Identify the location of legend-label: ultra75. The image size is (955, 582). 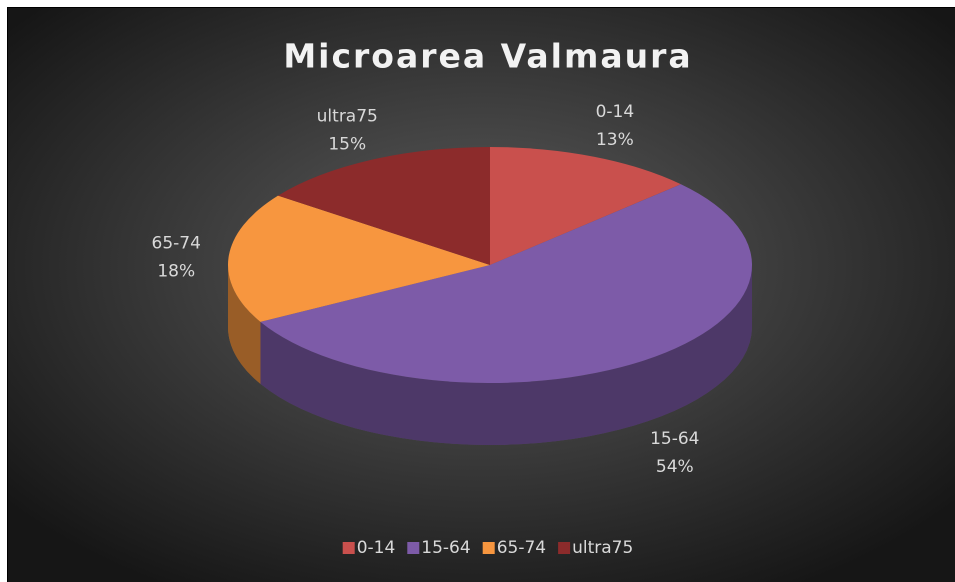
(602, 548).